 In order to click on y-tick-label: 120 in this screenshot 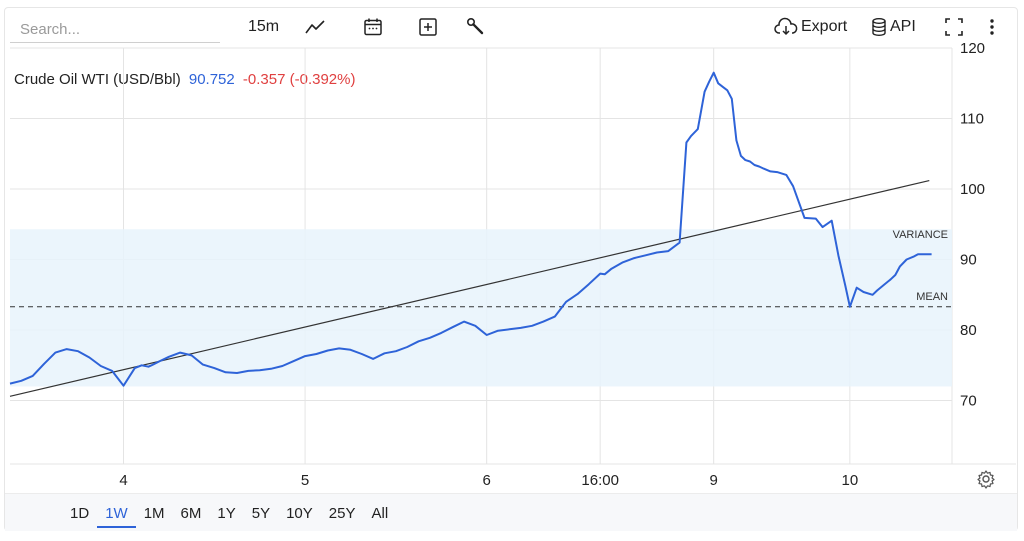, I will do `click(972, 48)`.